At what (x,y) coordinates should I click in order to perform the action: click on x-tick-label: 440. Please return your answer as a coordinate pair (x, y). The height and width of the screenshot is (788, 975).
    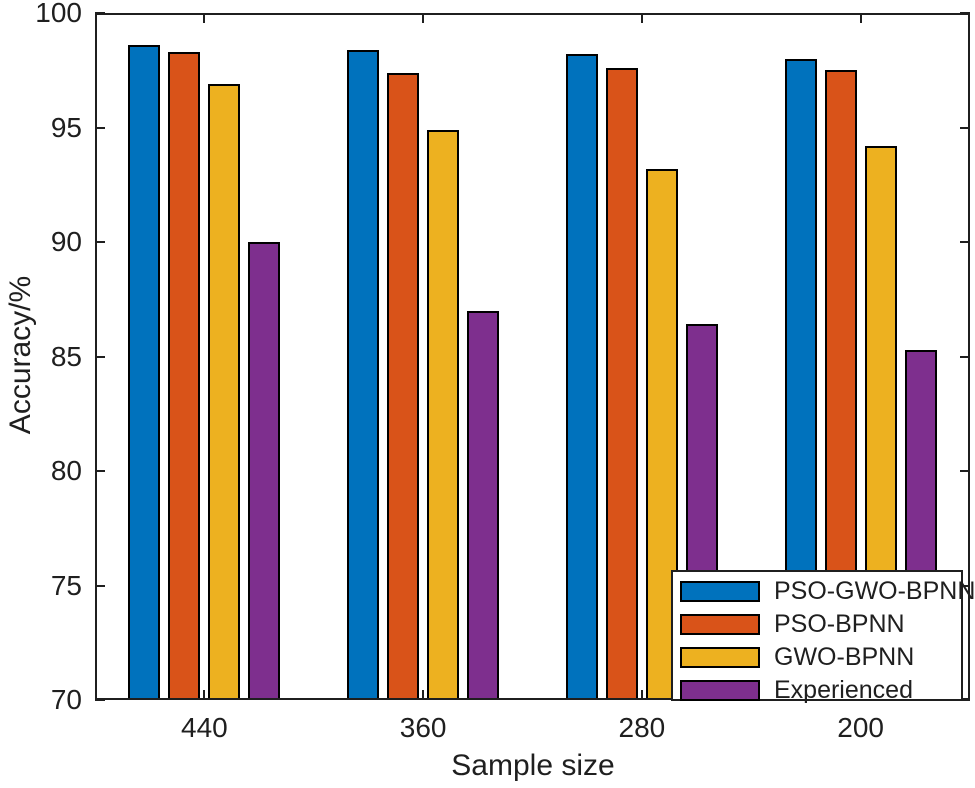
    Looking at the image, I should click on (204, 727).